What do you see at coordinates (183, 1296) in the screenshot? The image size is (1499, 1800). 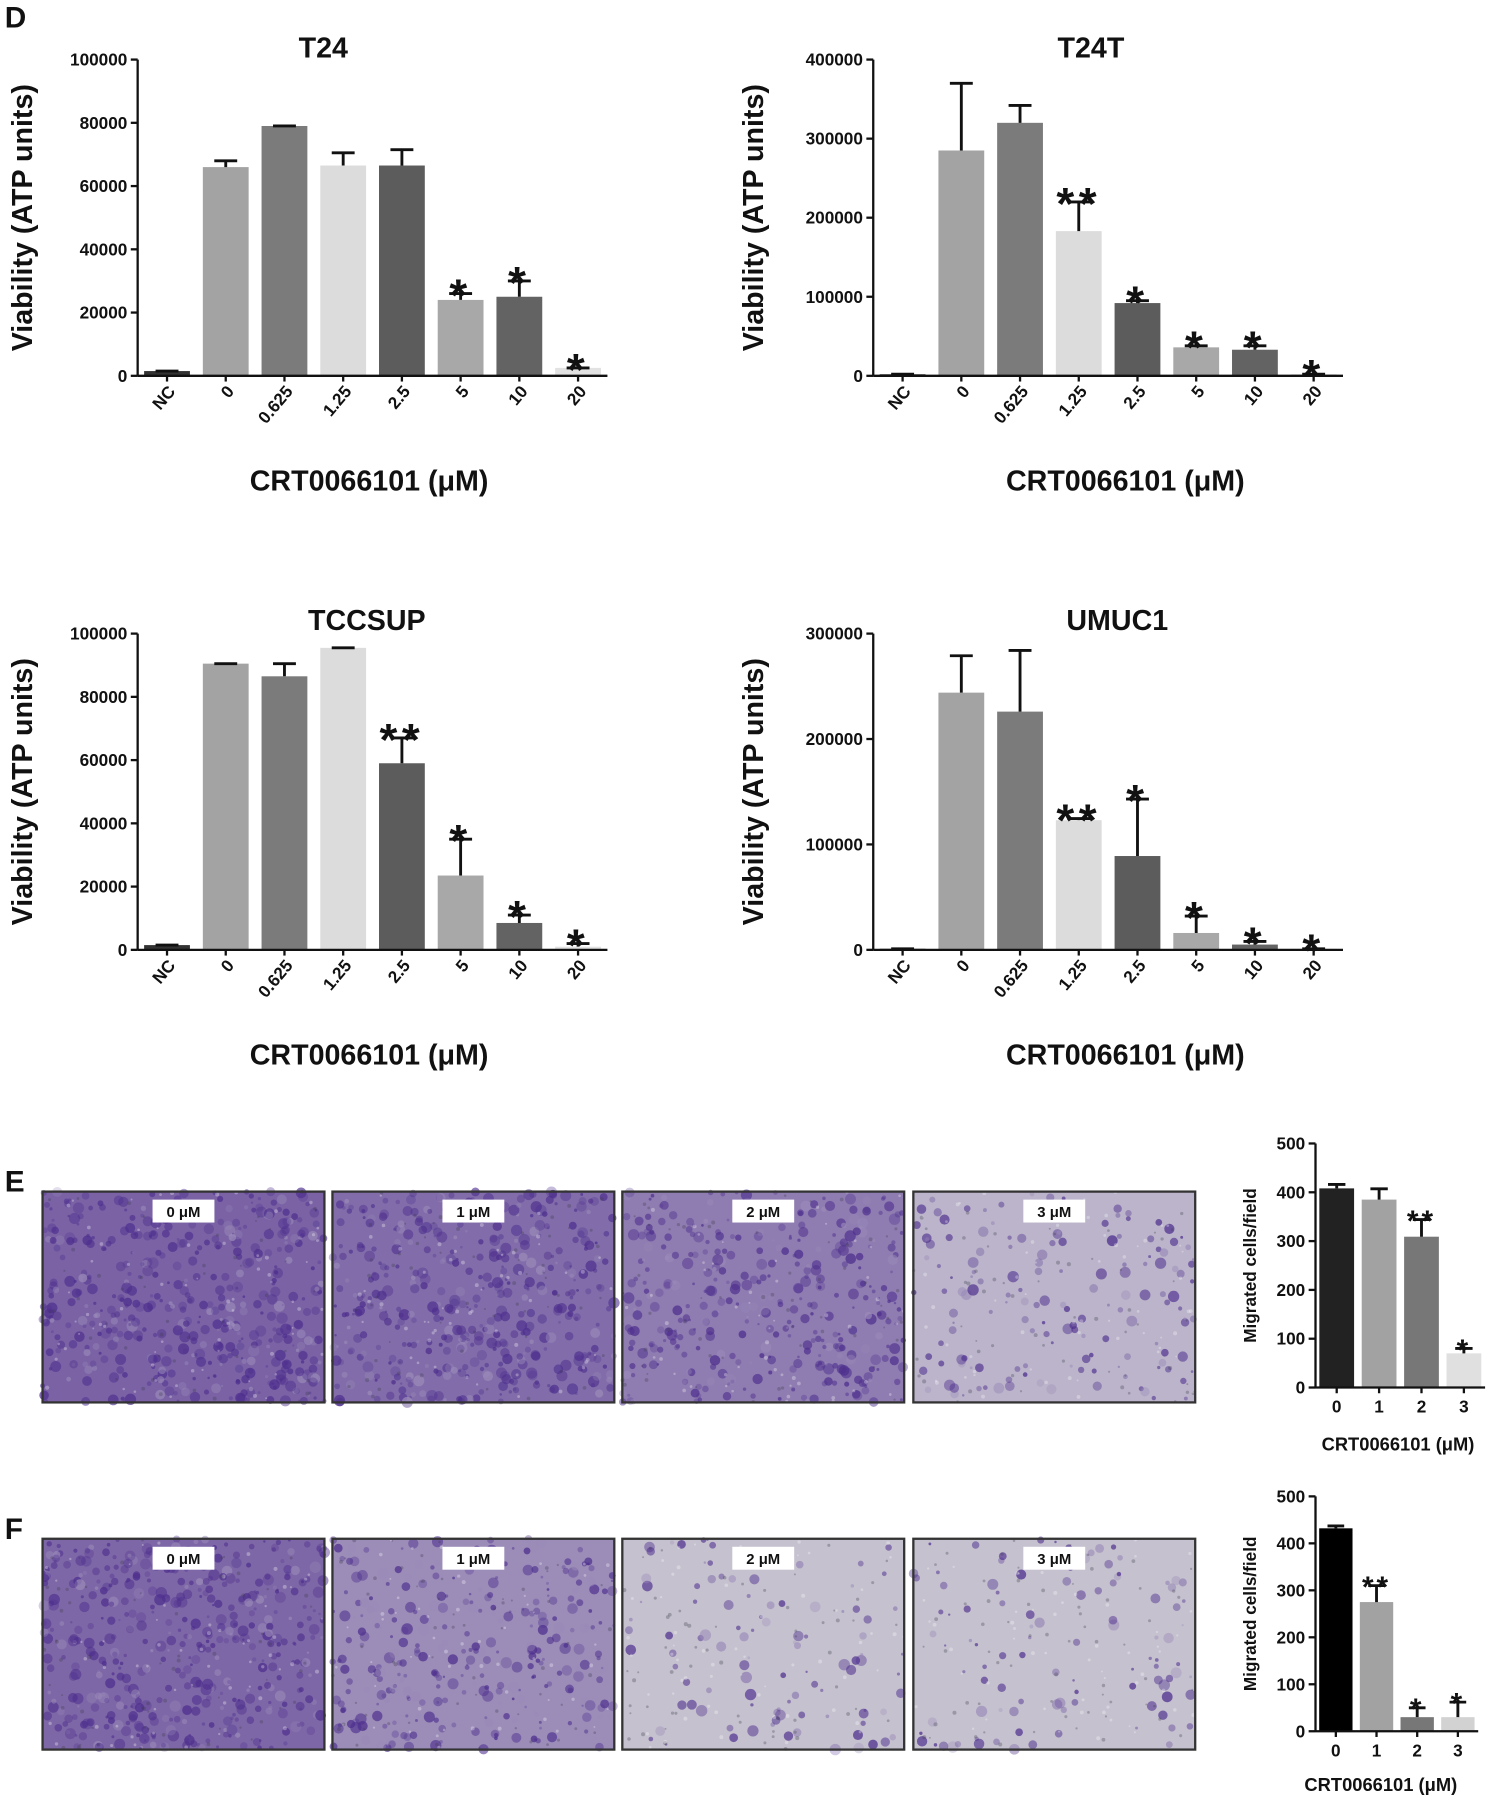 I see `micrograph: 0 μM` at bounding box center [183, 1296].